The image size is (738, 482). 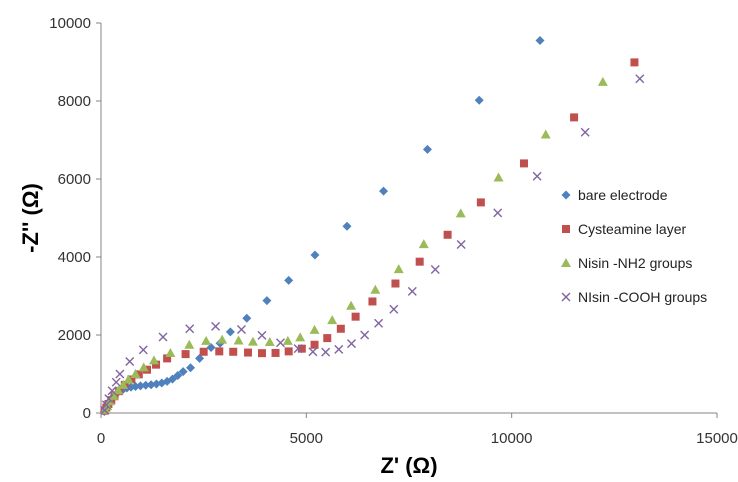 What do you see at coordinates (623, 195) in the screenshot?
I see `legend-label: bare electrode` at bounding box center [623, 195].